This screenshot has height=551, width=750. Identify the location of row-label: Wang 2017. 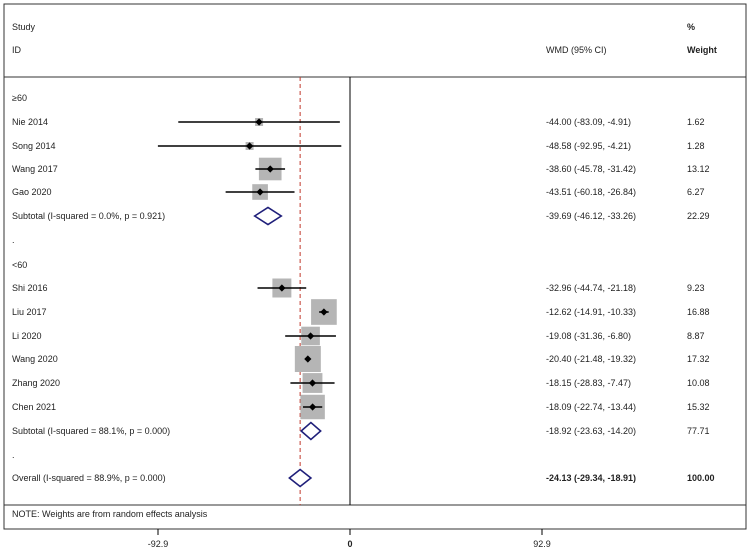
(35, 169).